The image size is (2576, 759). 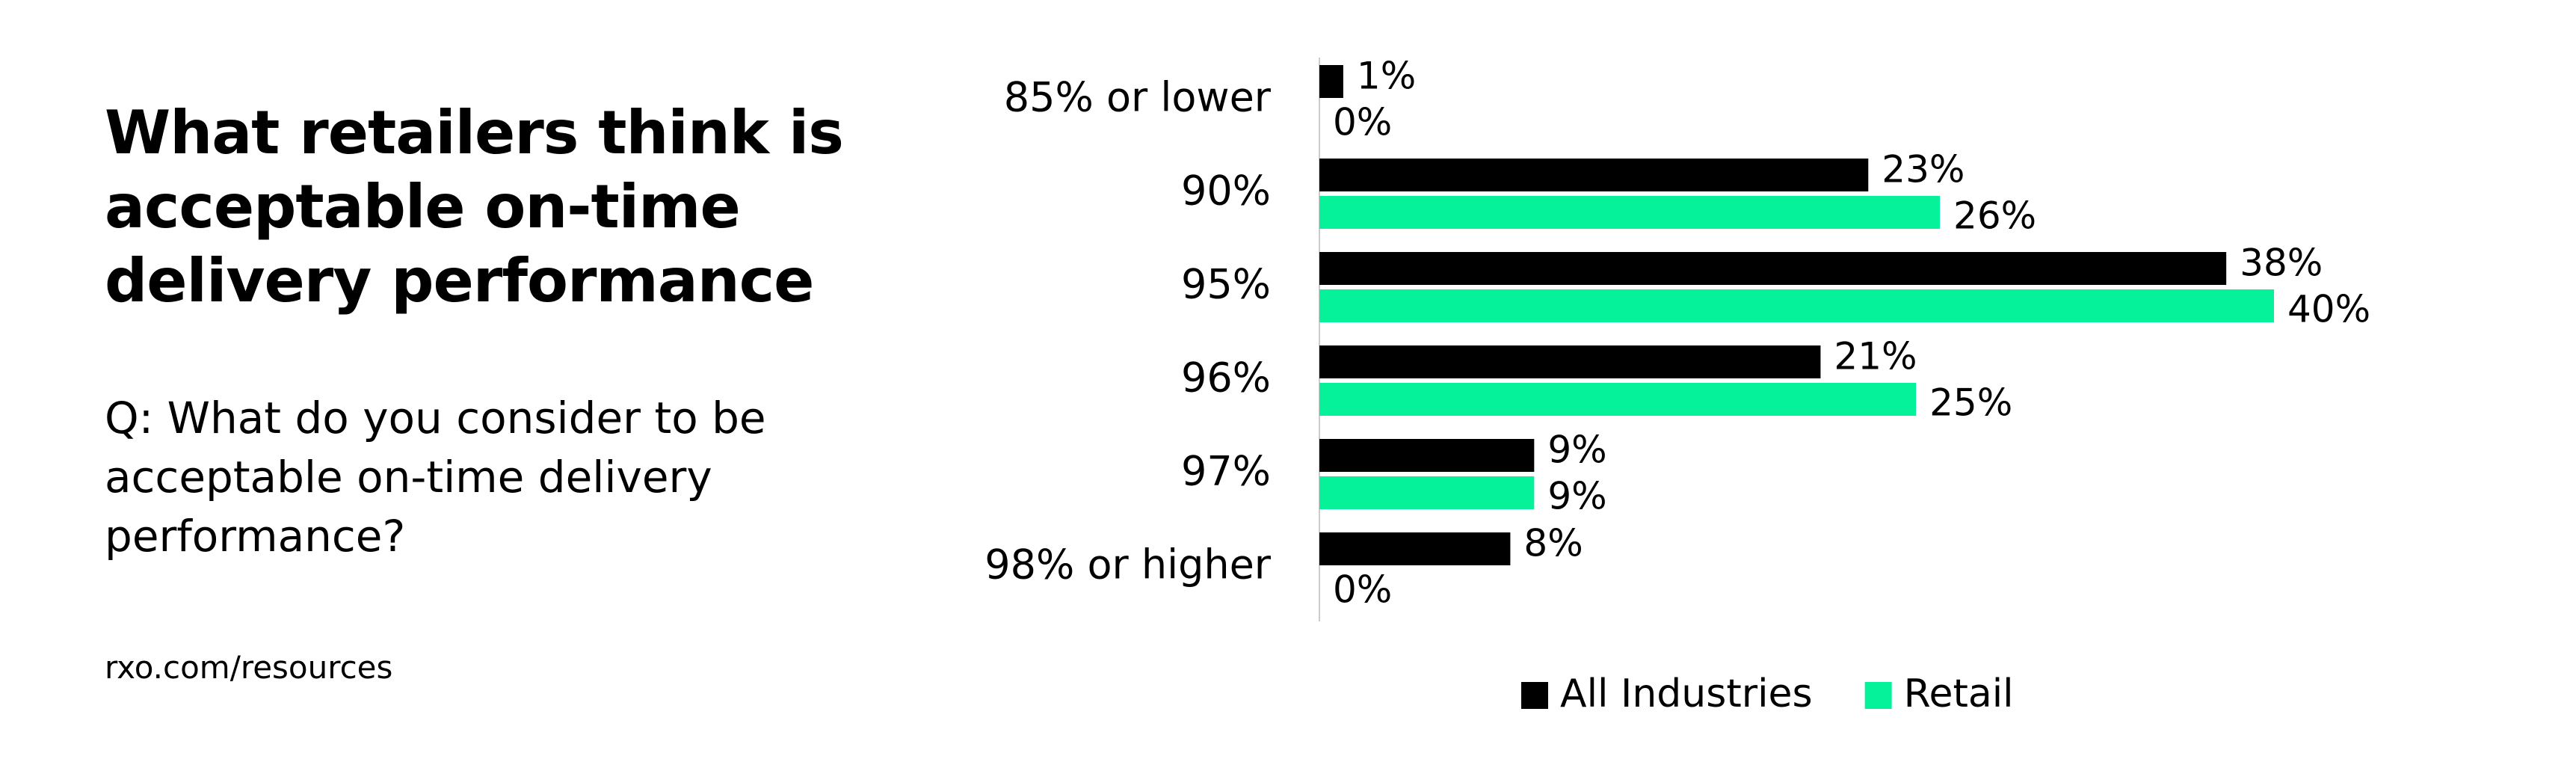 What do you see at coordinates (1138, 97) in the screenshot?
I see `category-label: 85% or lower` at bounding box center [1138, 97].